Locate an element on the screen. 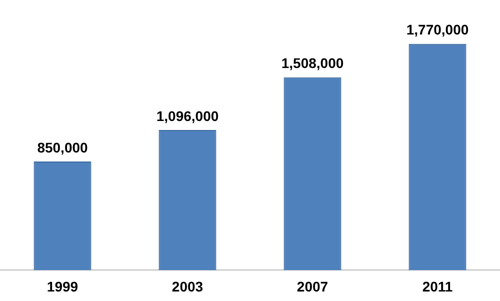  x-tick-label: 1999 is located at coordinates (62, 286).